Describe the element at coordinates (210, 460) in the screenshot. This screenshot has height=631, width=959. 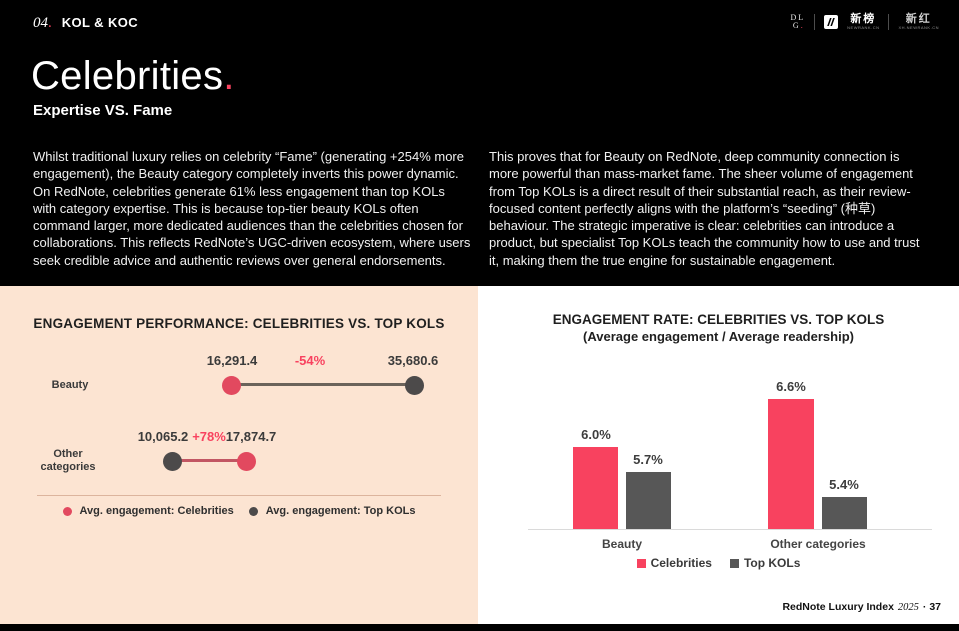
I see `other-connector-line` at that location.